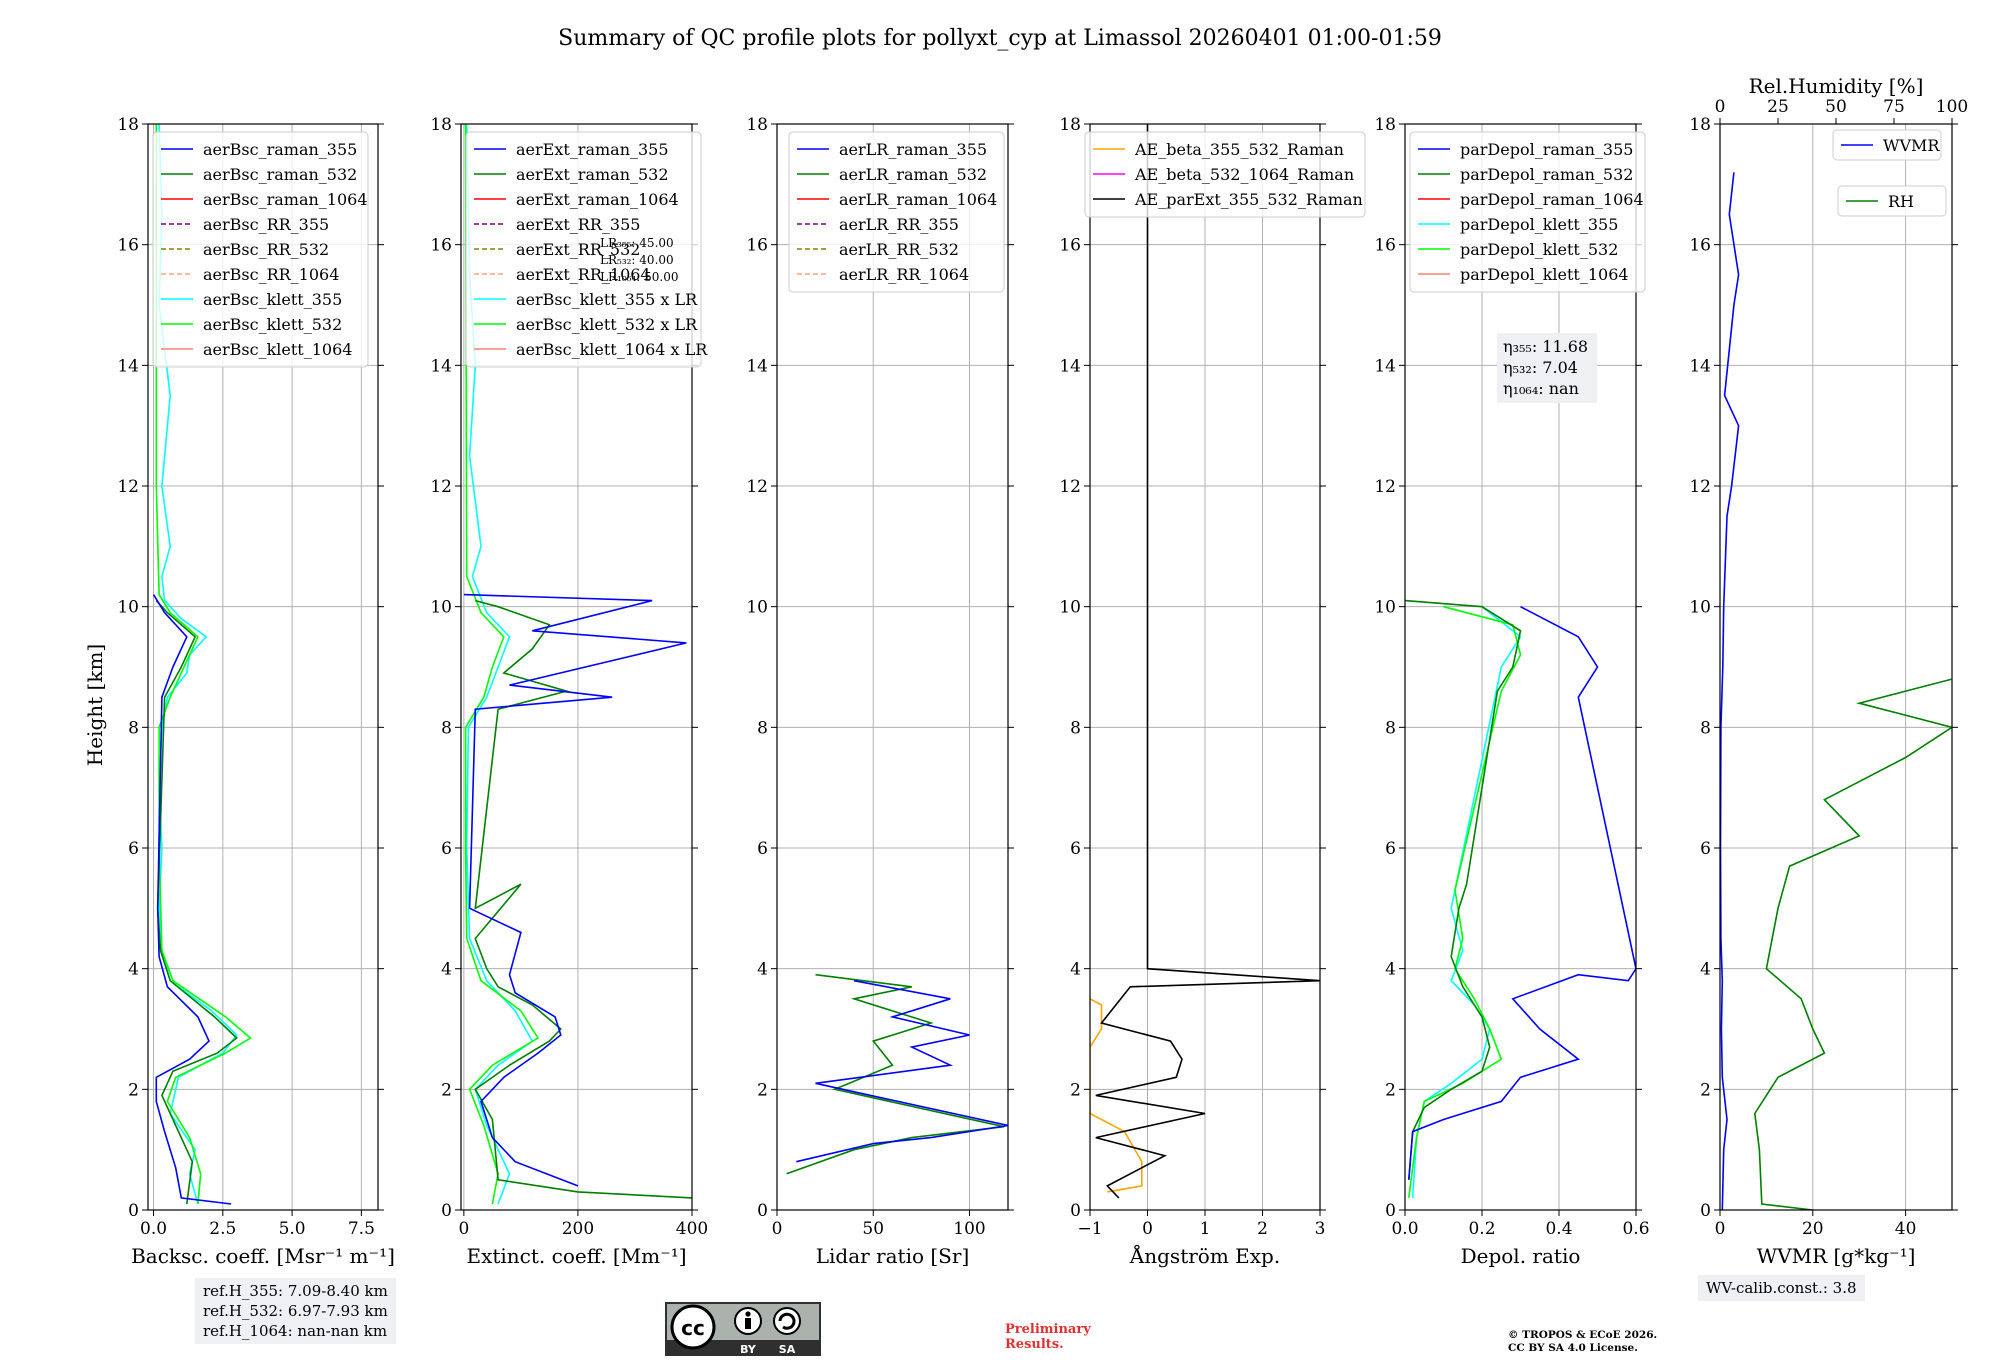 The width and height of the screenshot is (2000, 1360). Describe the element at coordinates (1244, 174) in the screenshot. I see `legend-label: AE_beta_532_1064_Raman` at that location.